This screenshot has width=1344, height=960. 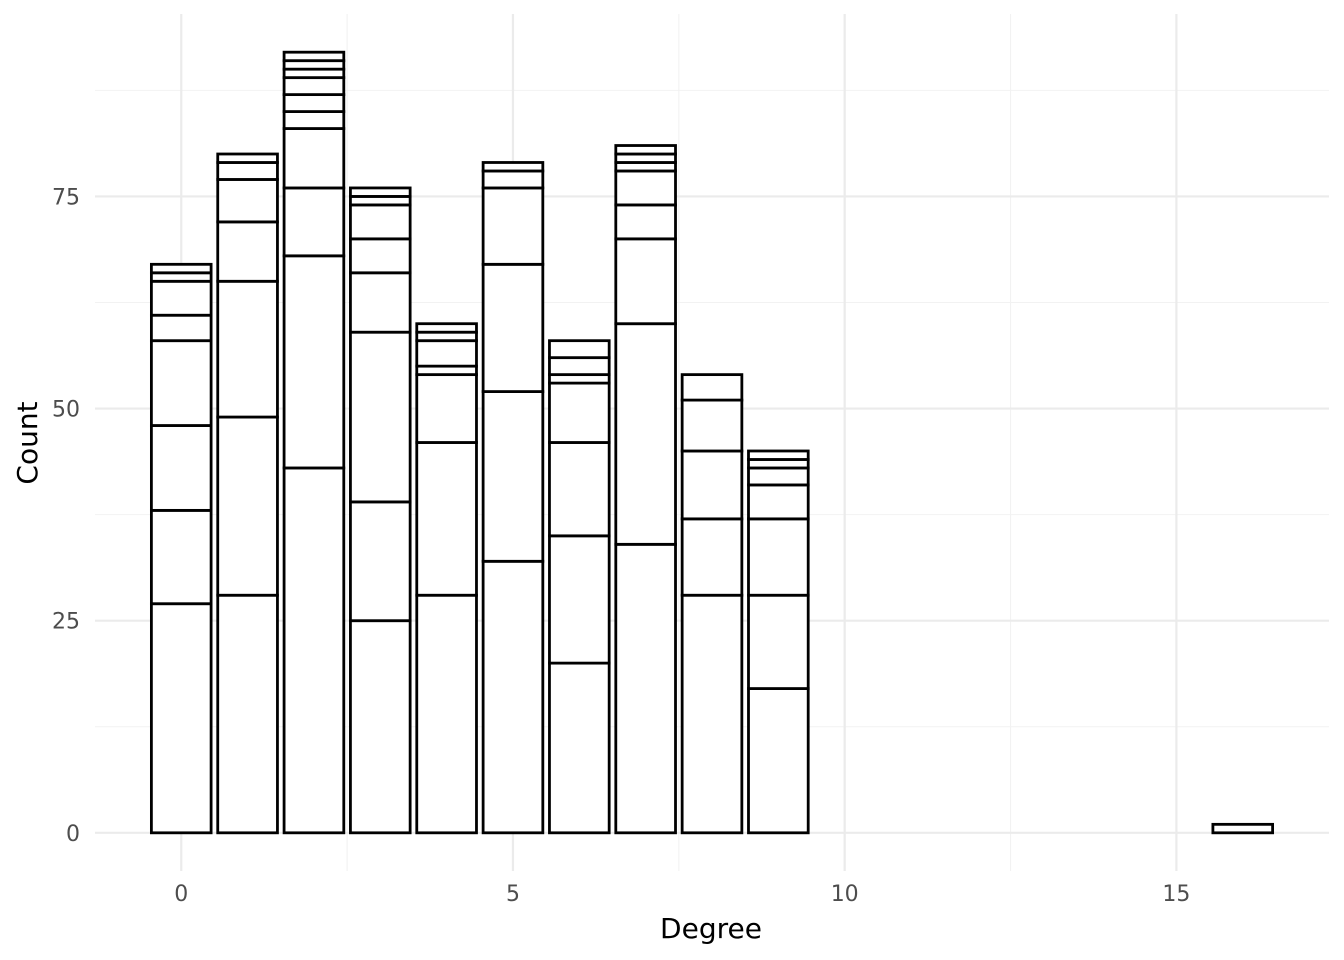 What do you see at coordinates (66, 197) in the screenshot?
I see `y-tick-label: 75` at bounding box center [66, 197].